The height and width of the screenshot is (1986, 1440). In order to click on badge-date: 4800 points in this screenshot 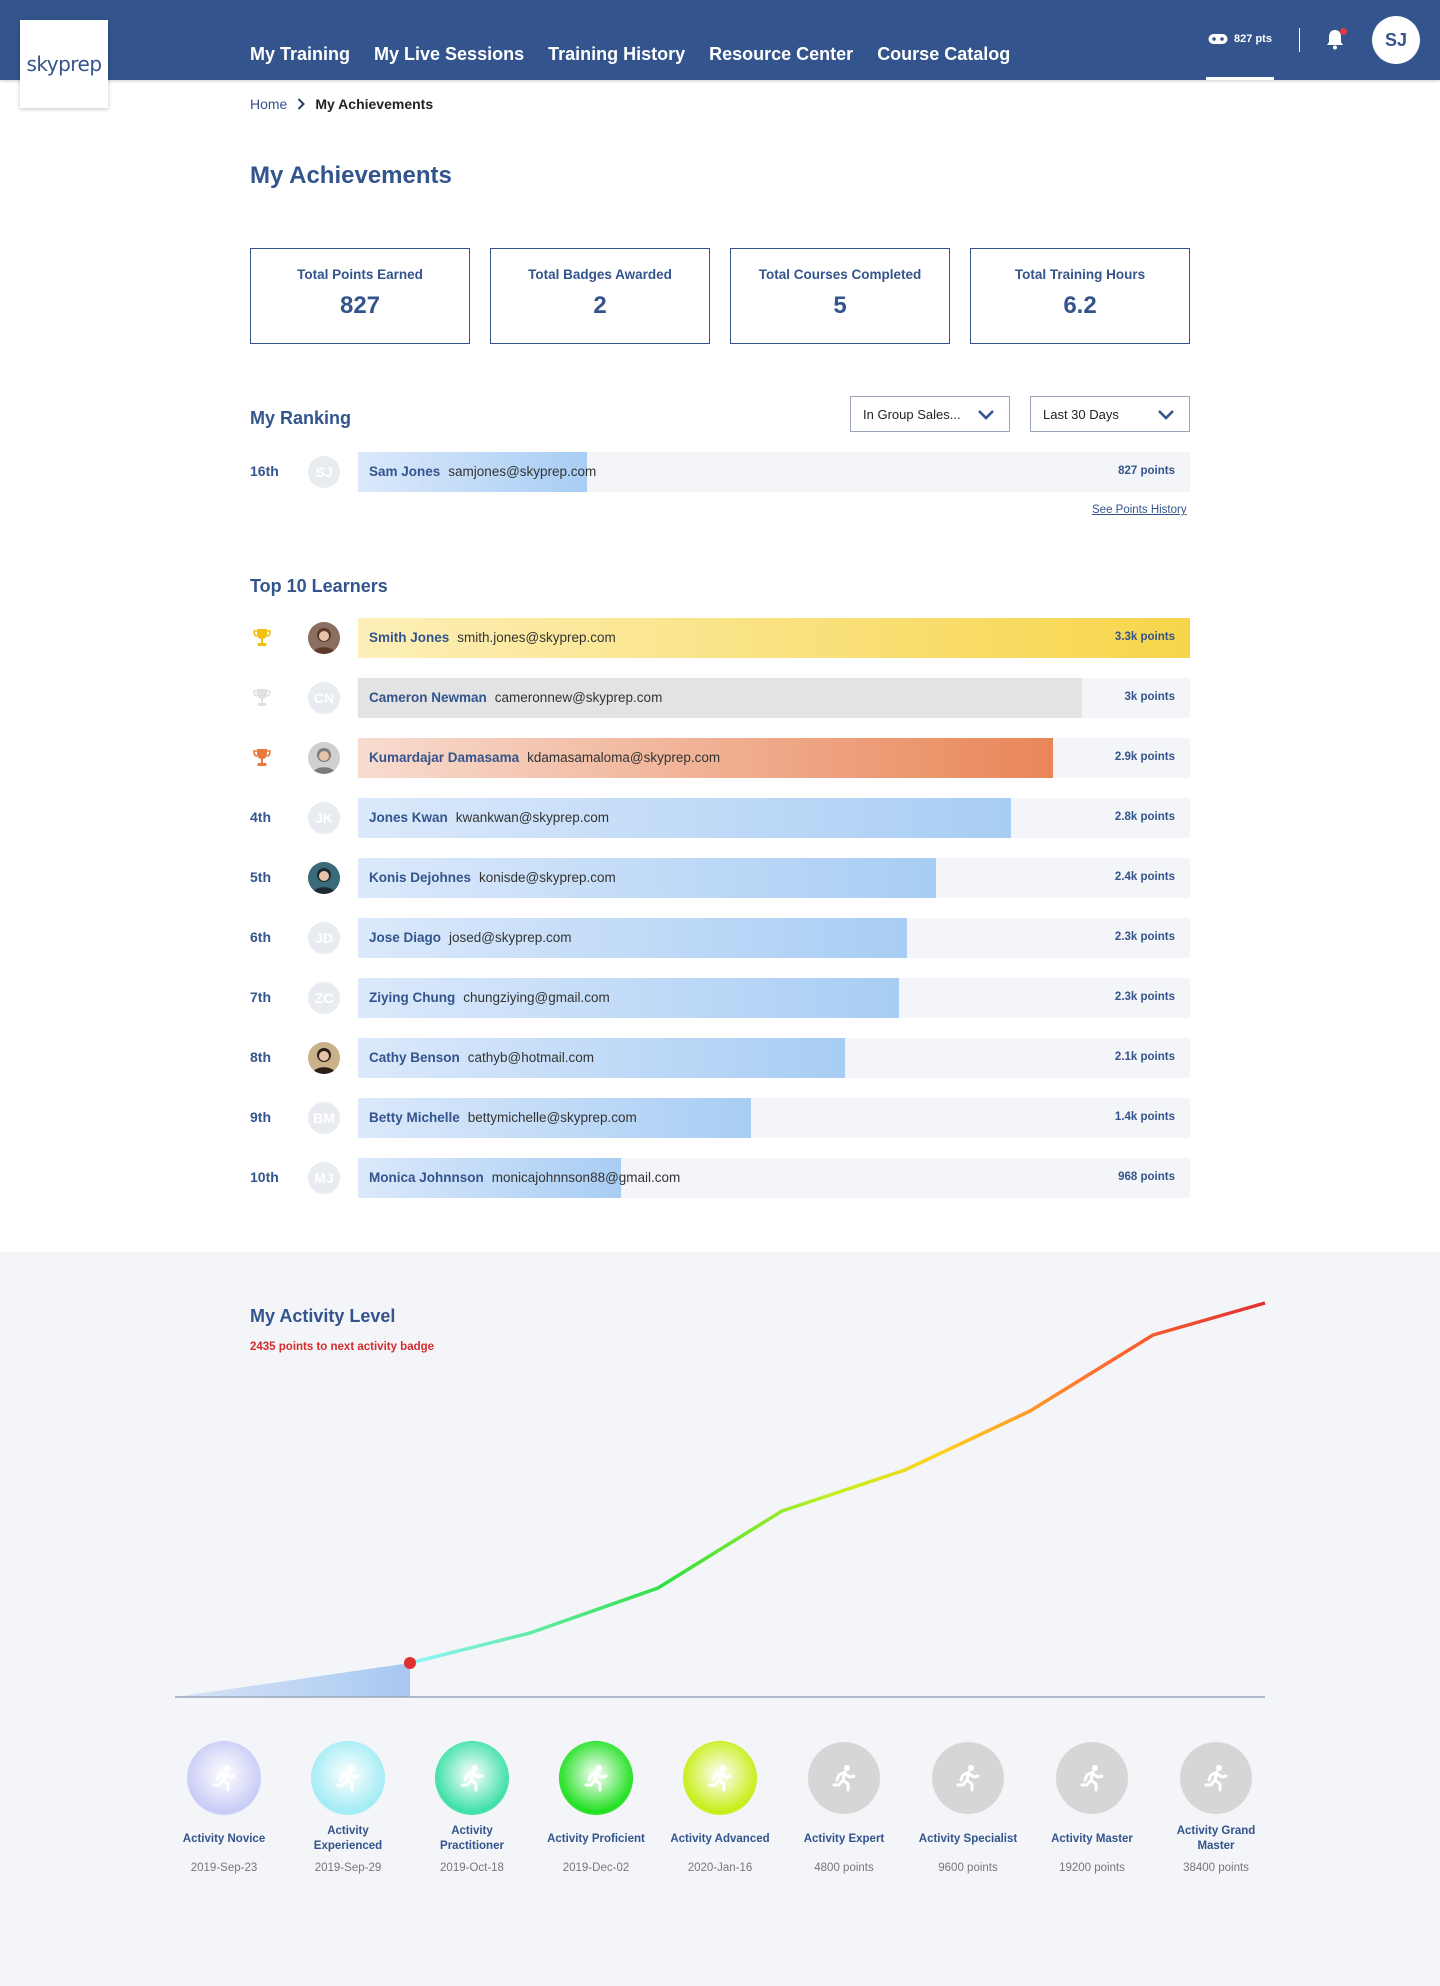, I will do `click(844, 1868)`.